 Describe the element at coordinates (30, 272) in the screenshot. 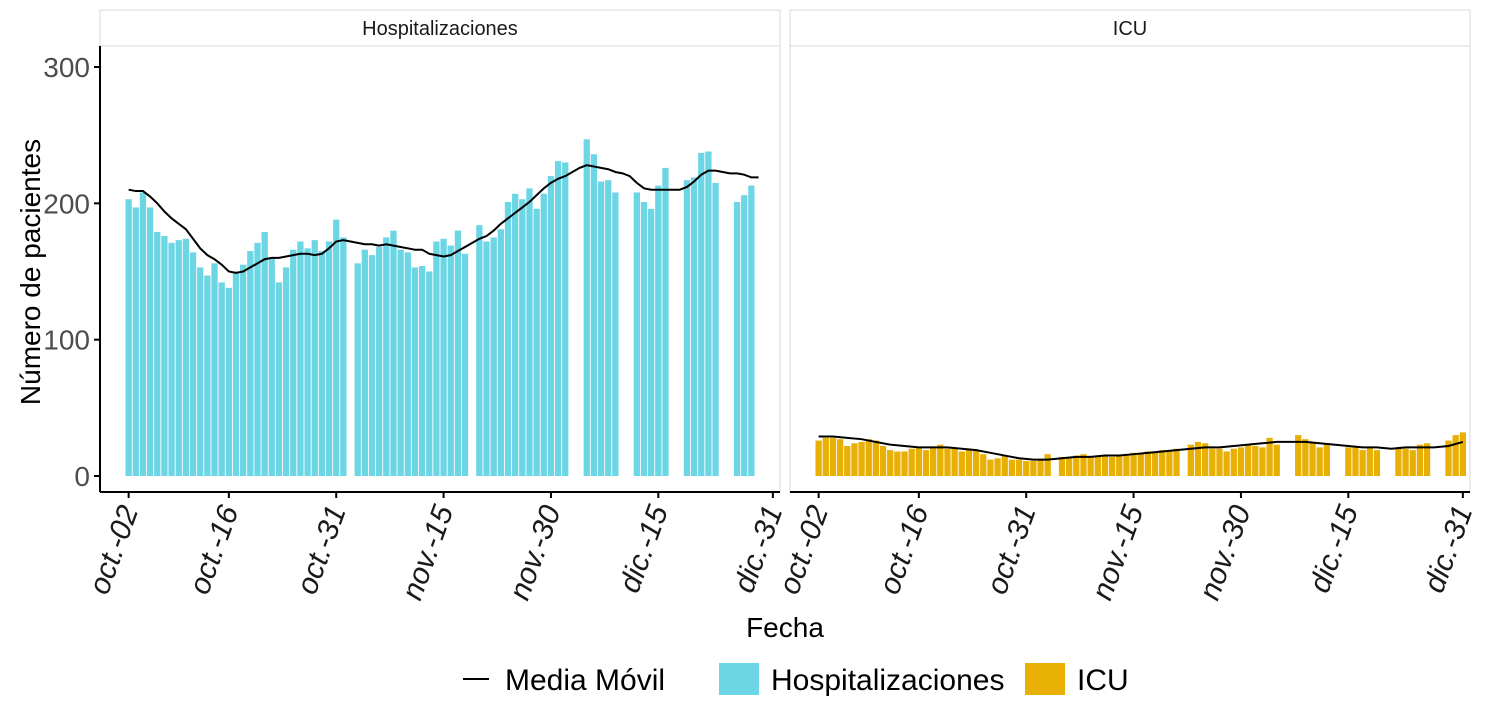

I see `y-axis-title: Número de pacientes` at that location.